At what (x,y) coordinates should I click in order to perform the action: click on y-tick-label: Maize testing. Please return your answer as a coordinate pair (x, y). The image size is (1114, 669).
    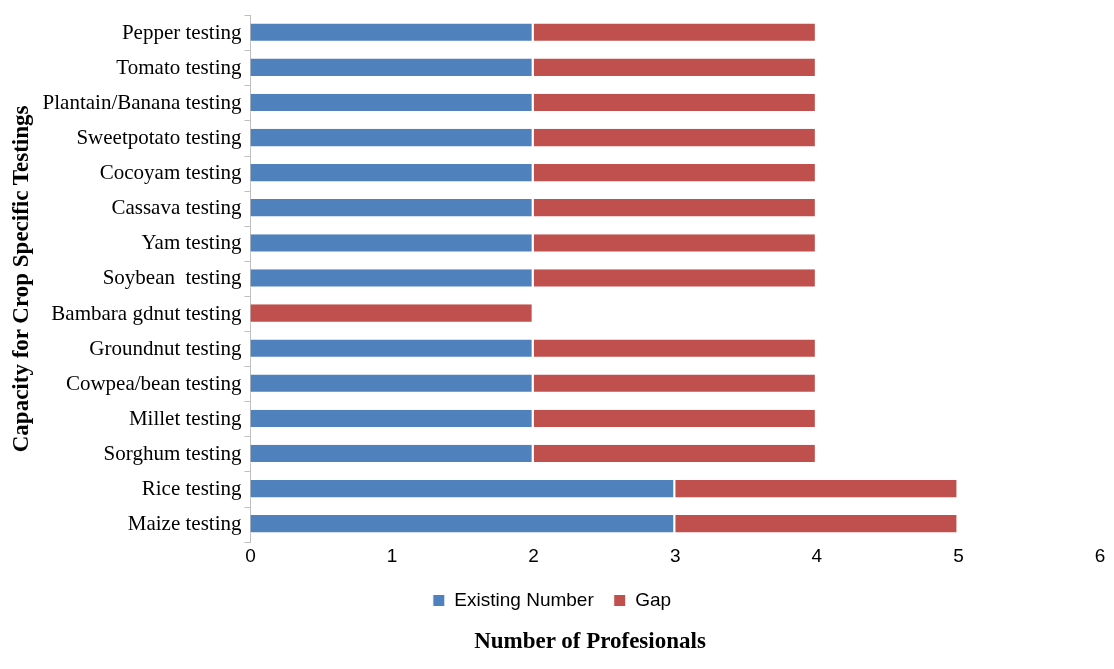
    Looking at the image, I should click on (184, 523).